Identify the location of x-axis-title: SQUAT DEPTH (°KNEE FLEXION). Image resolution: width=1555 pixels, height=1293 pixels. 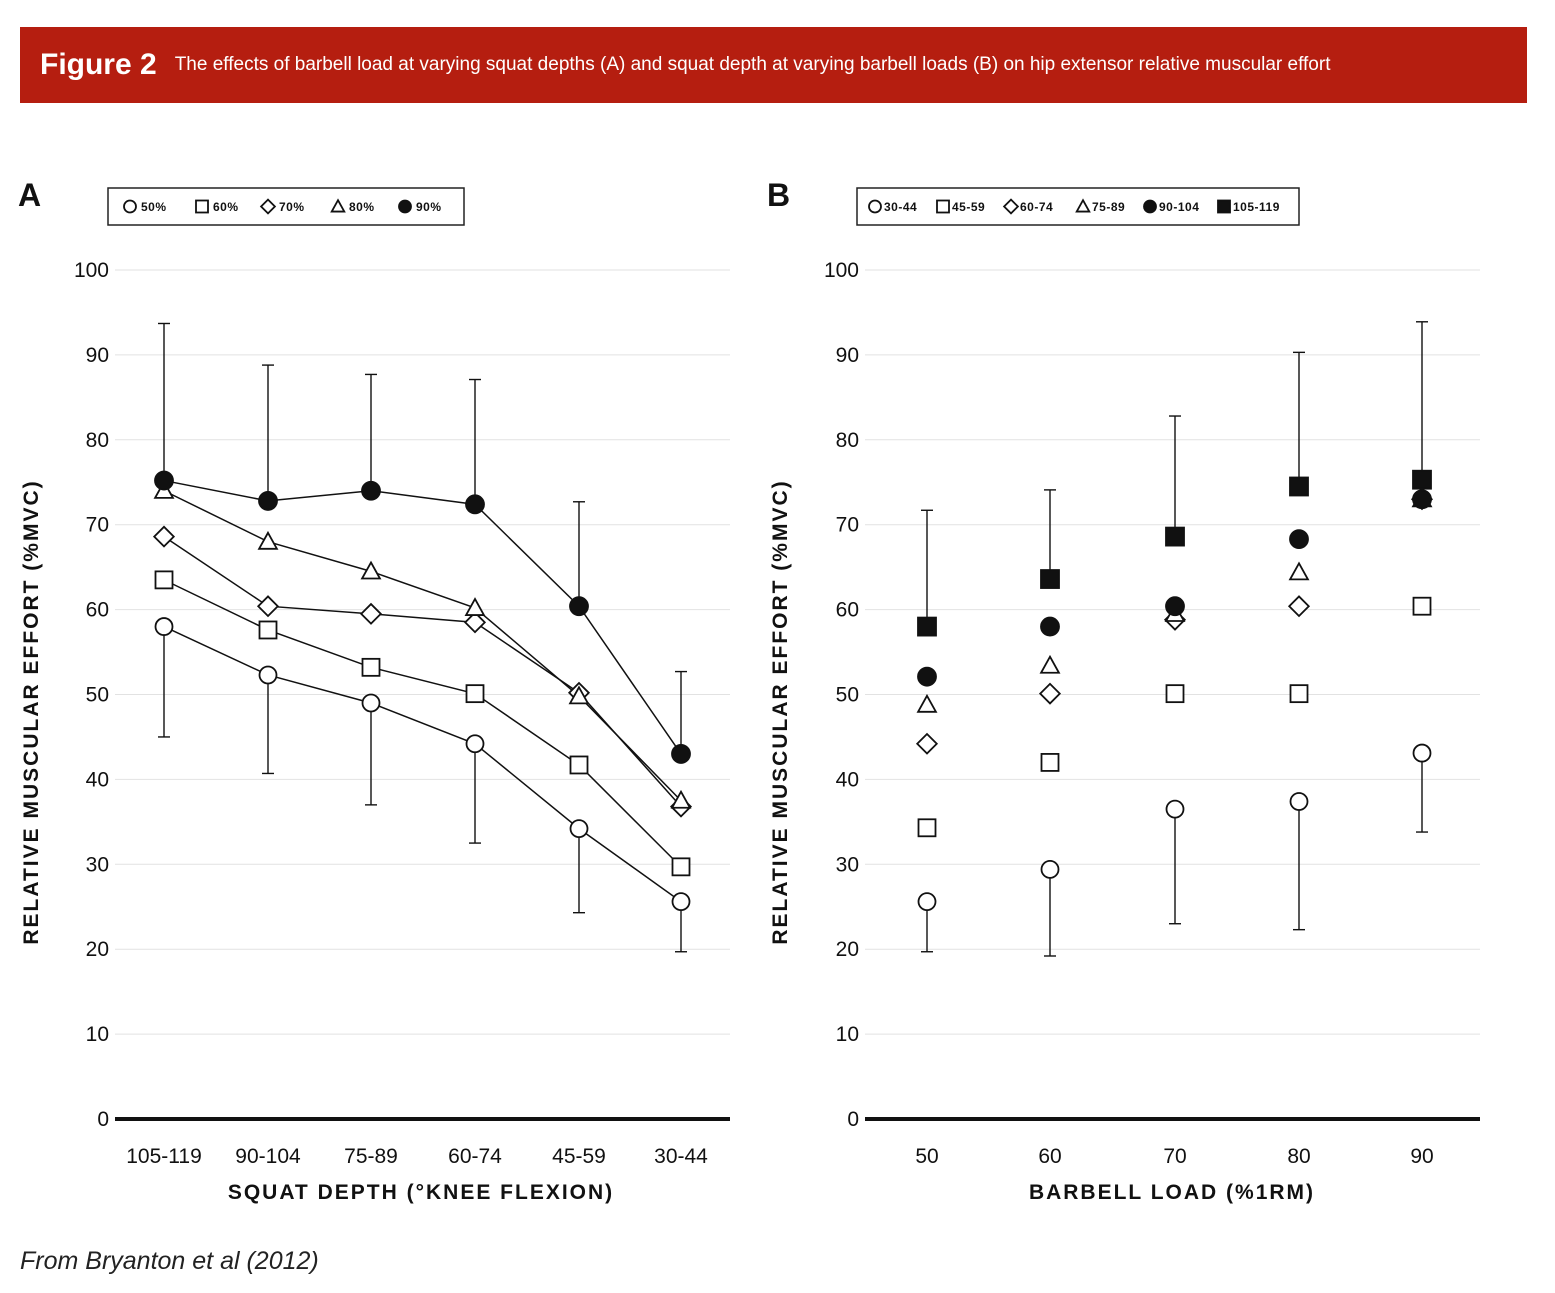
(421, 1192).